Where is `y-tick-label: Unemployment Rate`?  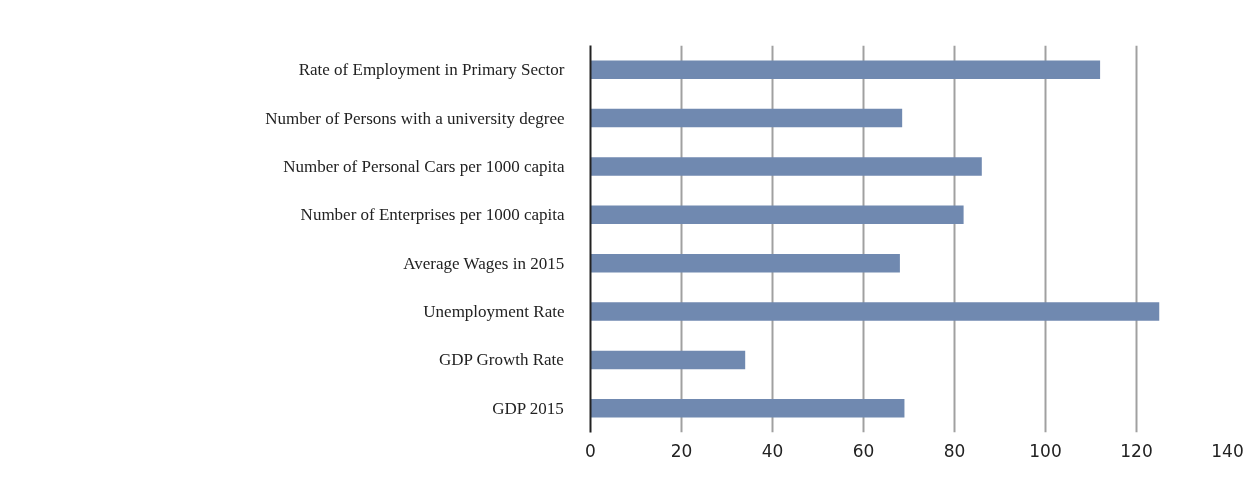 y-tick-label: Unemployment Rate is located at coordinates (494, 312).